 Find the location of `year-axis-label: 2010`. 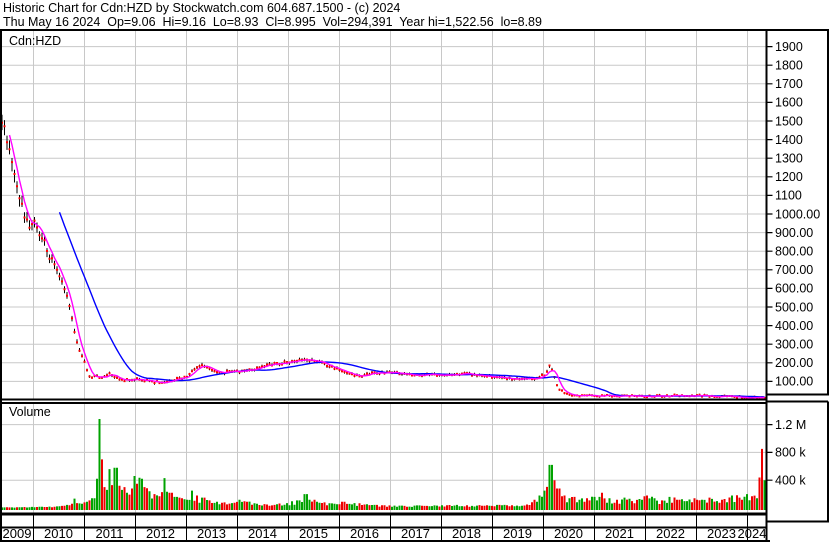

year-axis-label: 2010 is located at coordinates (58, 533).